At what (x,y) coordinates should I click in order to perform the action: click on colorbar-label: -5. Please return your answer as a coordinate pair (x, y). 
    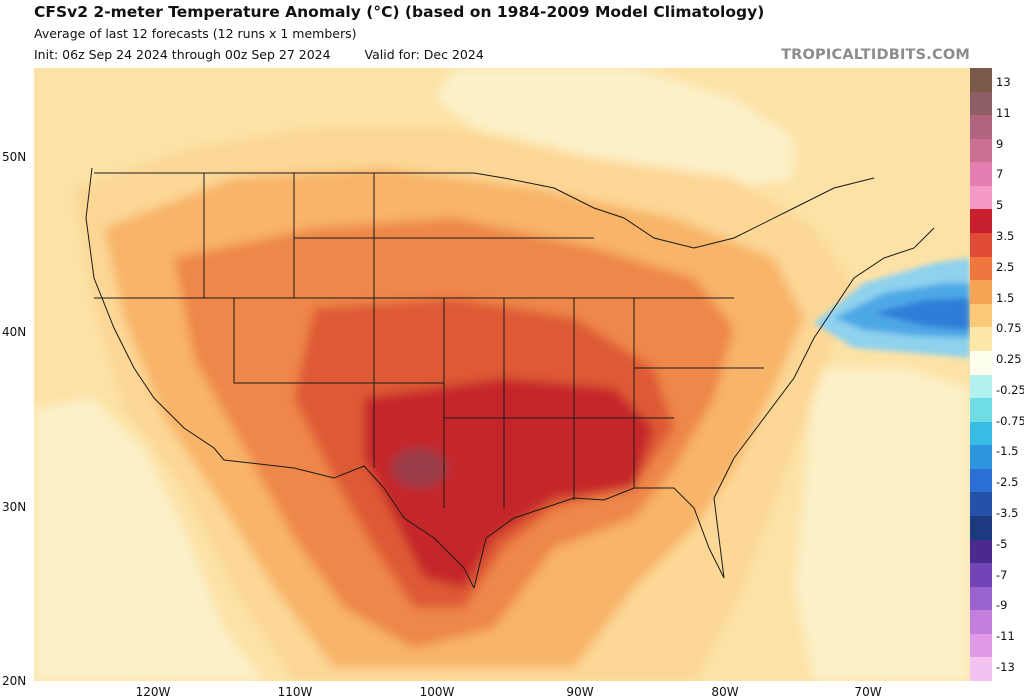
    Looking at the image, I should click on (1002, 543).